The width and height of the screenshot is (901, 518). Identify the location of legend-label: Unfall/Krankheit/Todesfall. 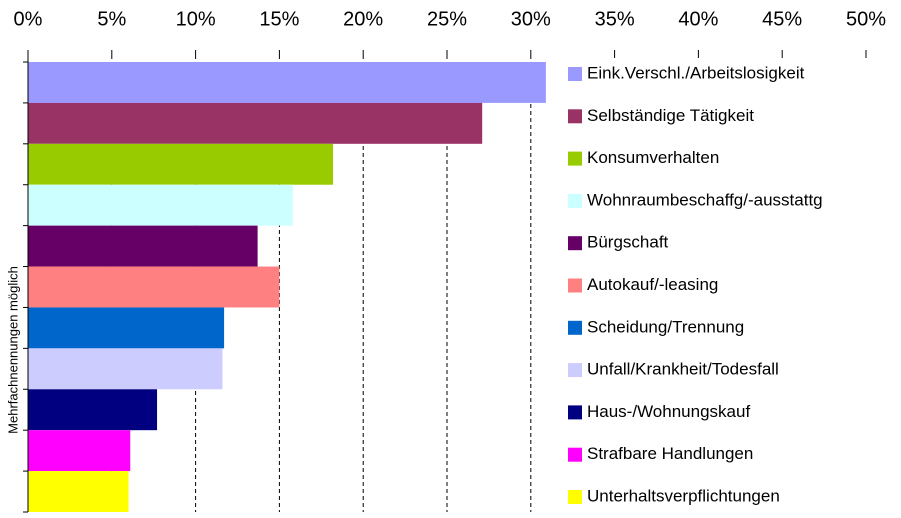
(683, 369).